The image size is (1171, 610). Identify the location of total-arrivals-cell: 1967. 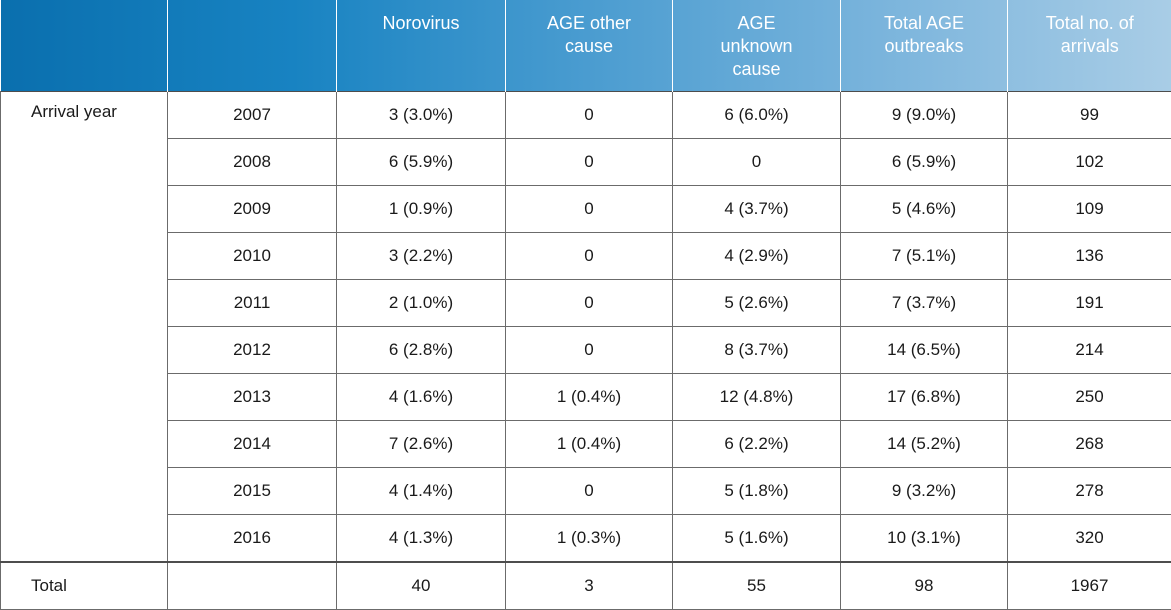
(1089, 586).